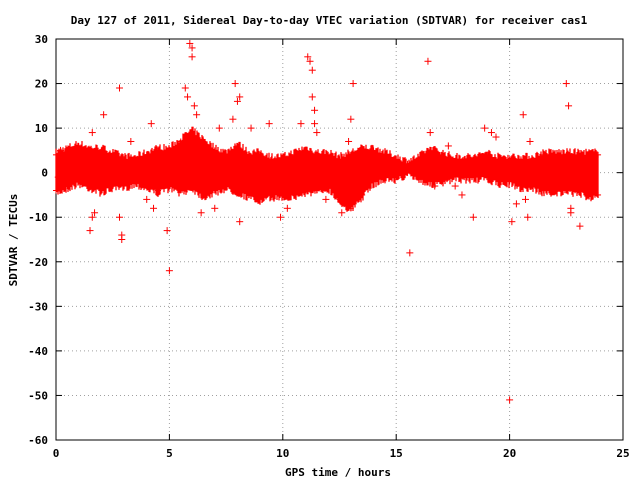  What do you see at coordinates (56, 453) in the screenshot?
I see `x-tick-label: 0` at bounding box center [56, 453].